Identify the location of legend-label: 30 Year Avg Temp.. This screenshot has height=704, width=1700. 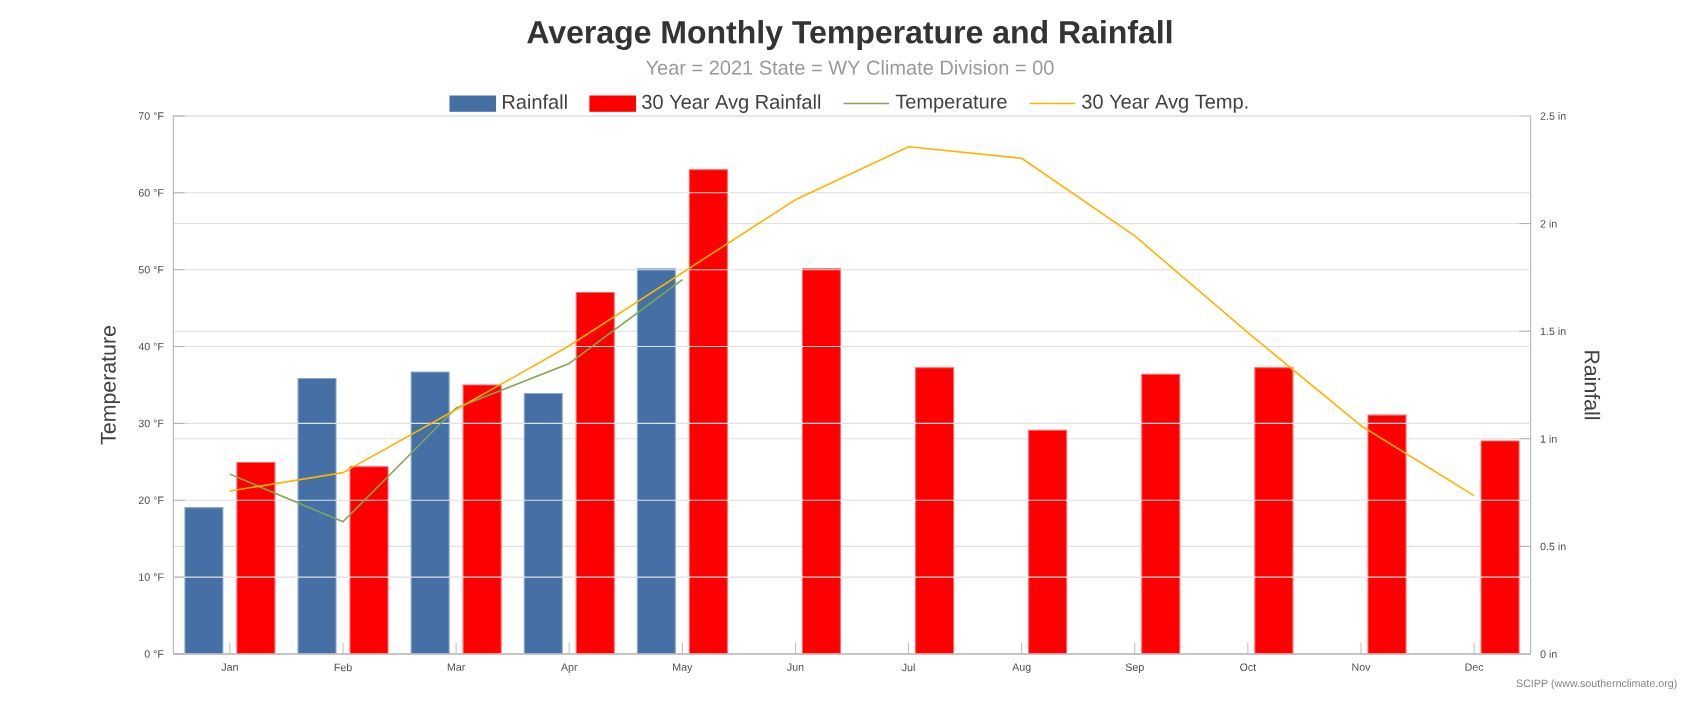
(1165, 103).